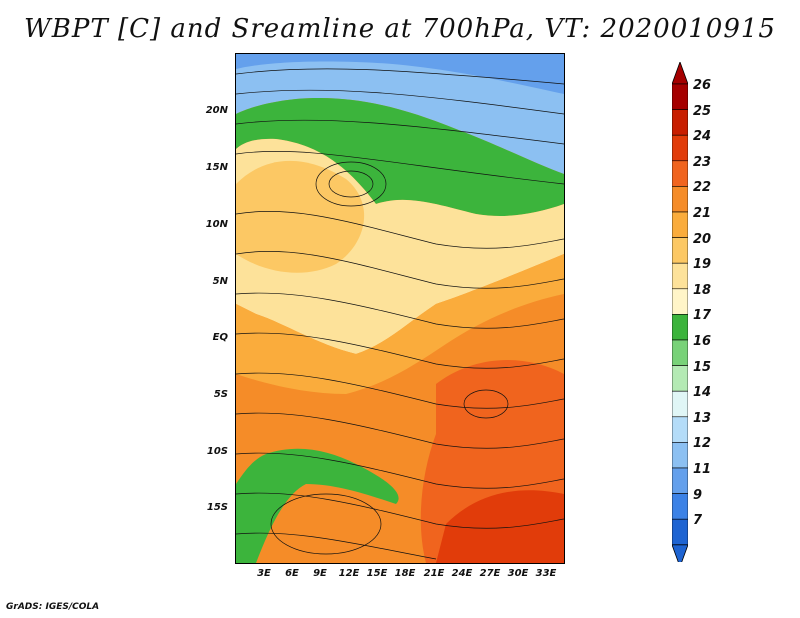 The width and height of the screenshot is (800, 618). Describe the element at coordinates (292, 573) in the screenshot. I see `lon-label-6e: 6E` at that location.